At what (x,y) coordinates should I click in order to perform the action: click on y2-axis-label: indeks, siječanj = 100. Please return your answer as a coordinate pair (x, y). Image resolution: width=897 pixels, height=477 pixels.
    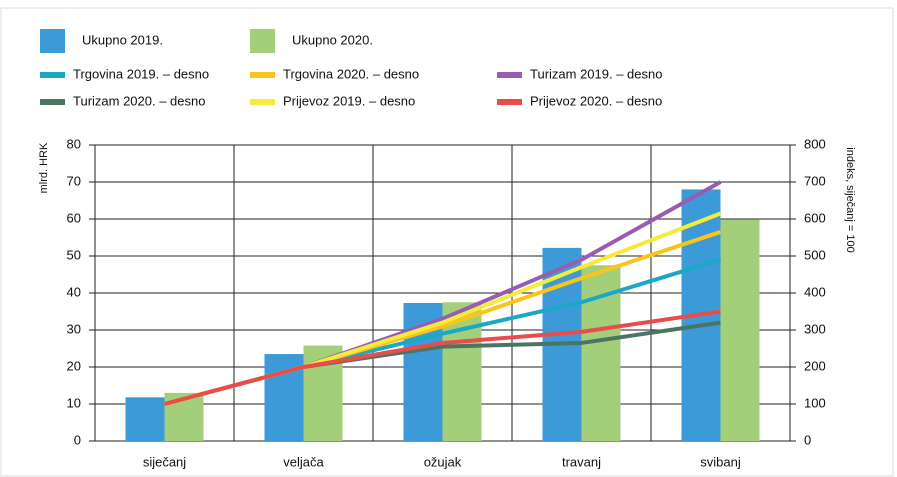
    Looking at the image, I should click on (850, 199).